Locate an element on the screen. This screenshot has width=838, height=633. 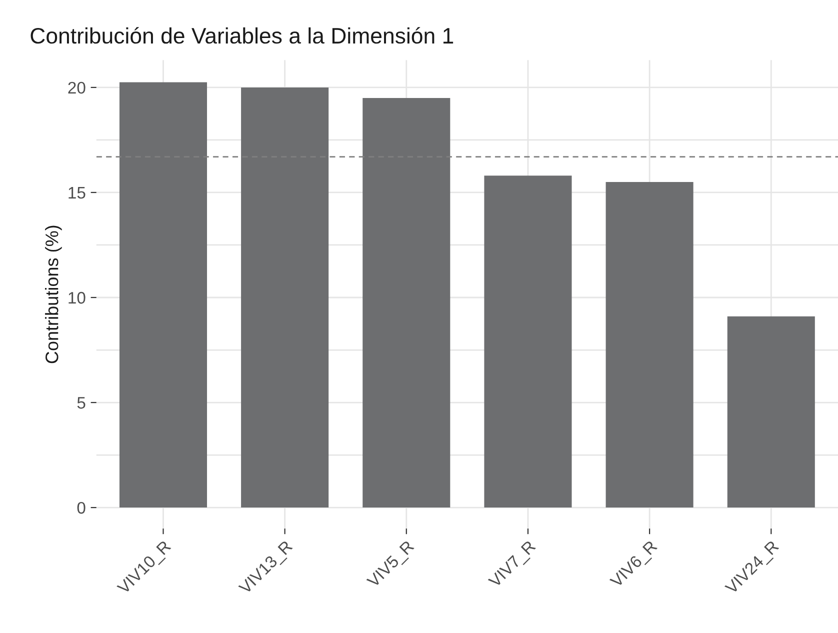
chart-title: Contribución de Variables a la Dimensión 1 is located at coordinates (242, 35).